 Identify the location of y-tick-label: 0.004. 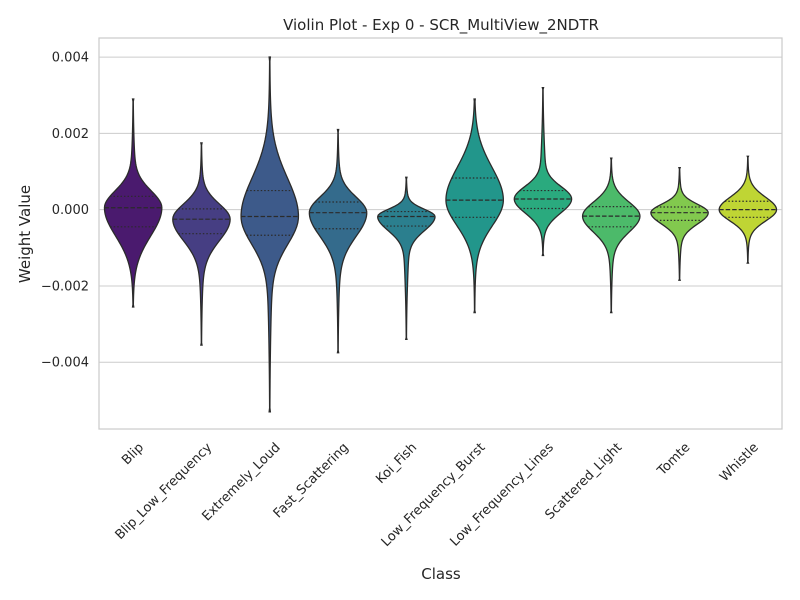
(70, 58).